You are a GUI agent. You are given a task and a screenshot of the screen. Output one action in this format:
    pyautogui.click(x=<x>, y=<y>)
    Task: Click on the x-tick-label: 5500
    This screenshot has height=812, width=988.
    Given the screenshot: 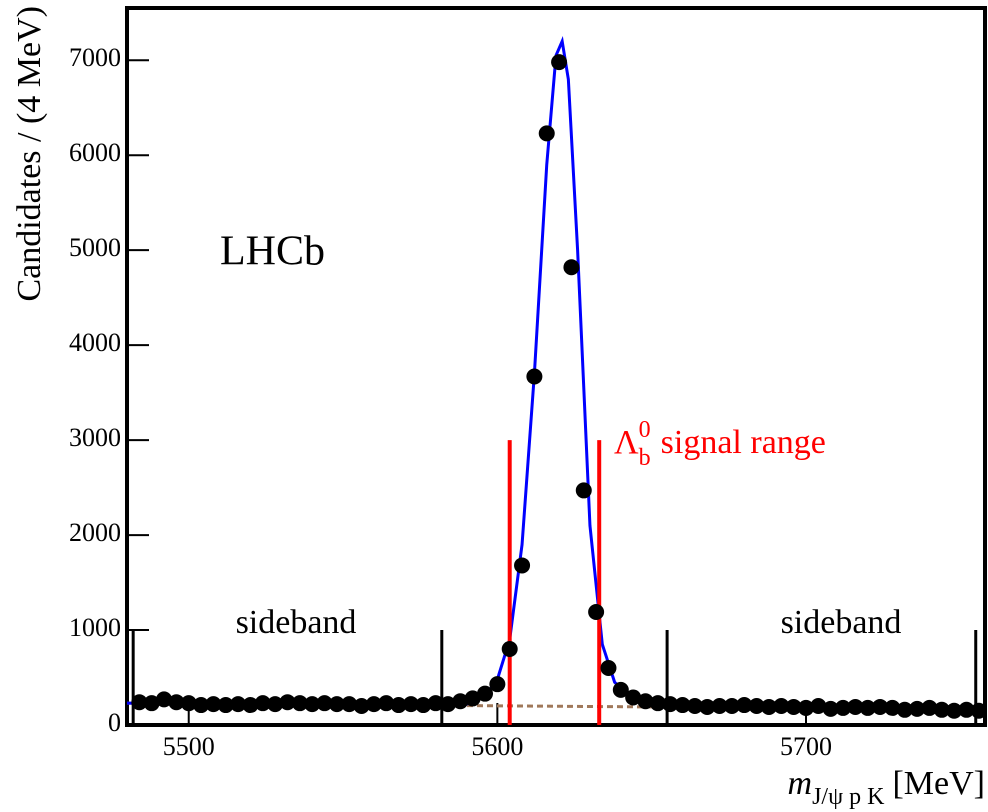 What is the action you would take?
    pyautogui.click(x=189, y=746)
    